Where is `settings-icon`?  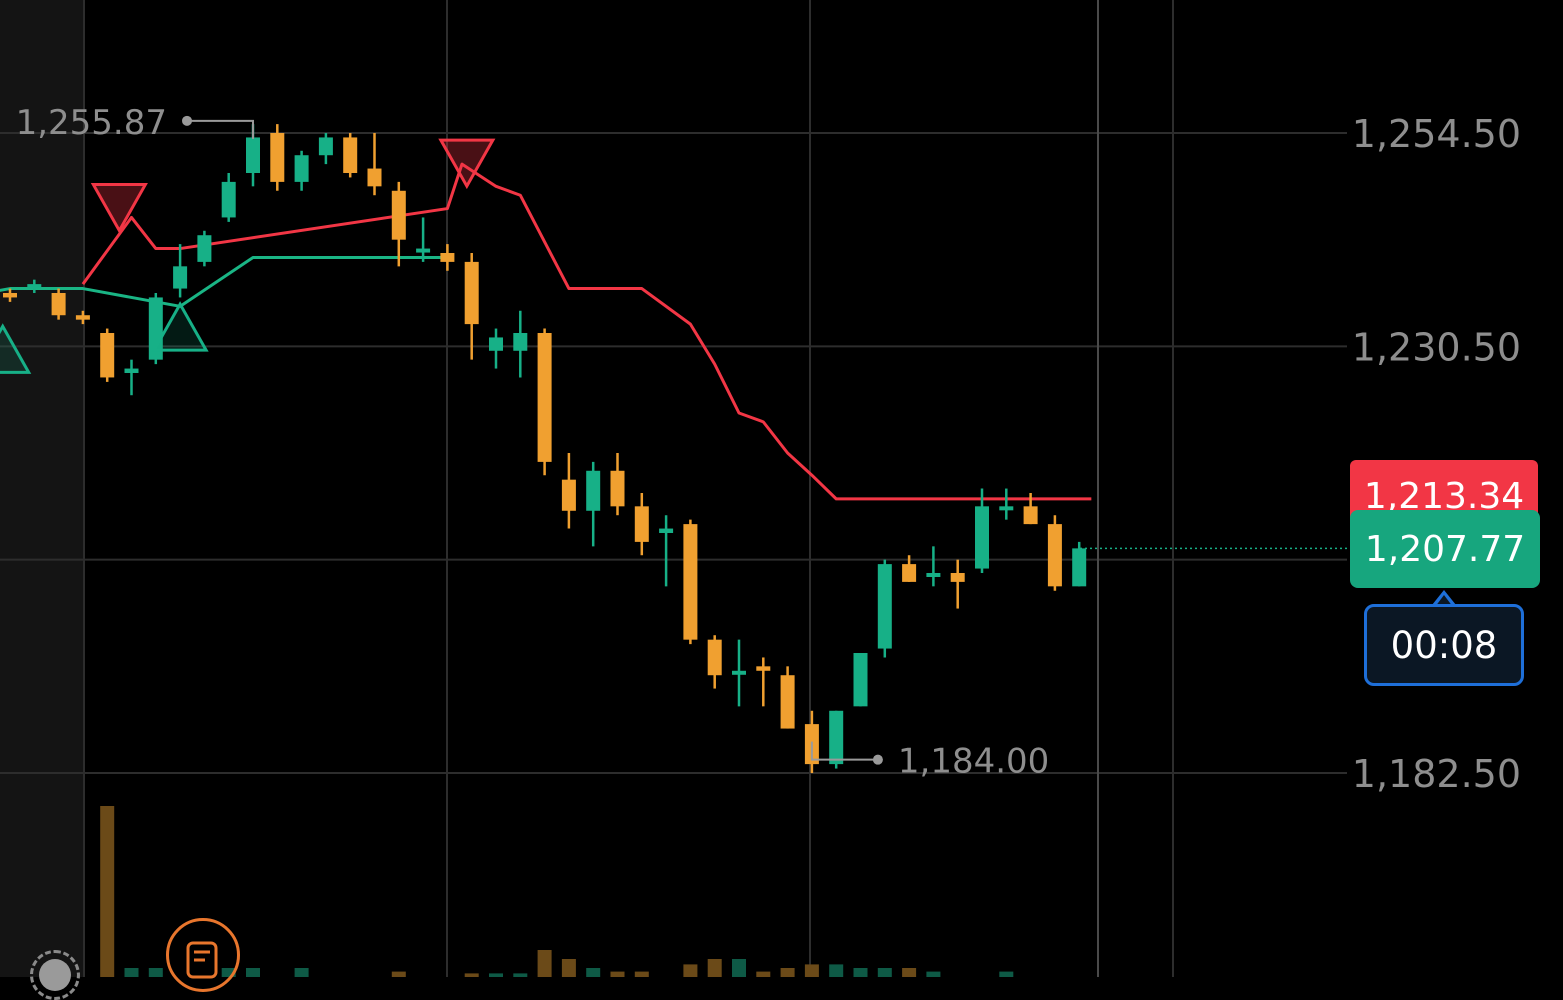 settings-icon is located at coordinates (55, 975).